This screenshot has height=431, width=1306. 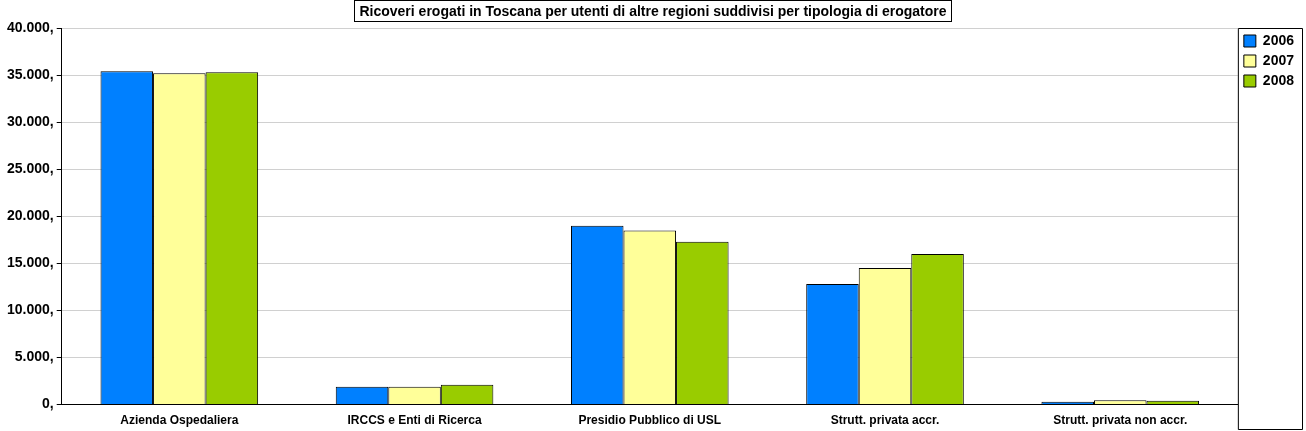 I want to click on x-tick-label: IRCCS e Enti di Ricerca, so click(x=414, y=420).